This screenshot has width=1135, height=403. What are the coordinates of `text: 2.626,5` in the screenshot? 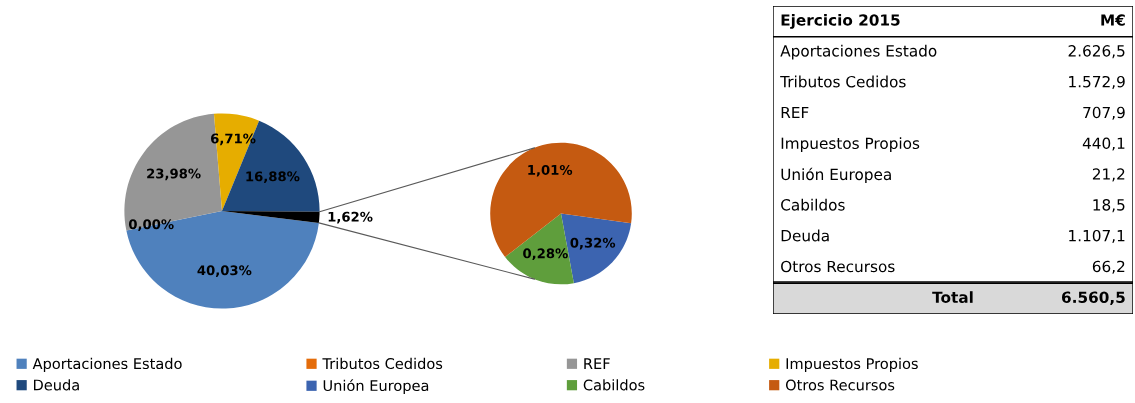 It's located at (1096, 52).